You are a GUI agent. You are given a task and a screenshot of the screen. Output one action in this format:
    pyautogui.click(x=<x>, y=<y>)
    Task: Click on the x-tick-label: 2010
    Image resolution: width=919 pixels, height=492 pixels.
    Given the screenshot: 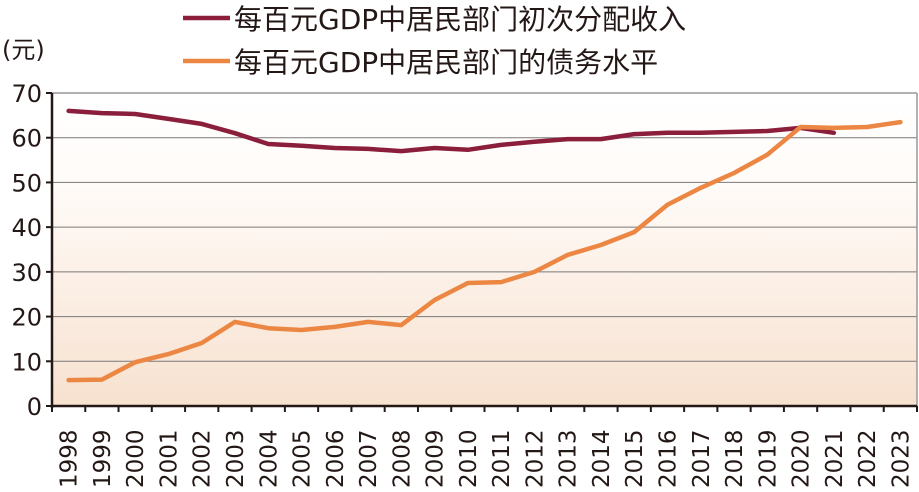 What is the action you would take?
    pyautogui.click(x=469, y=458)
    